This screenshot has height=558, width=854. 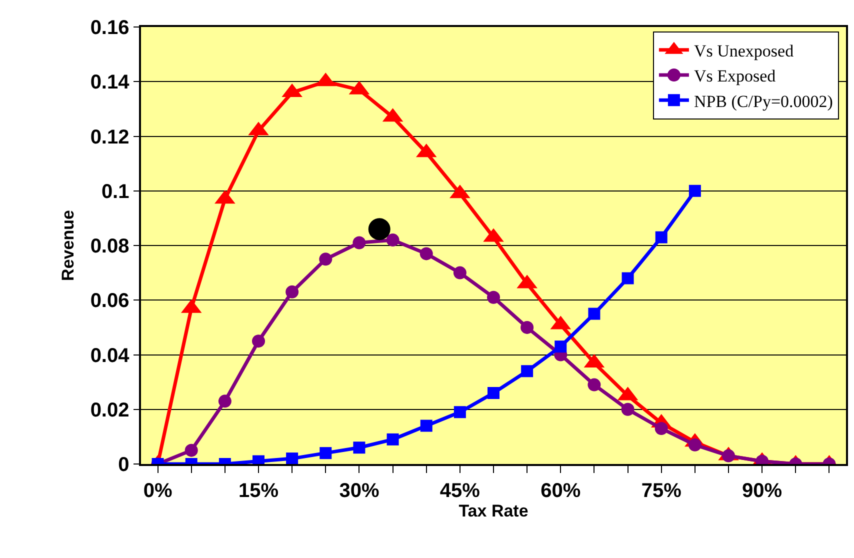 I want to click on x-tick-label: 0%, so click(x=157, y=491).